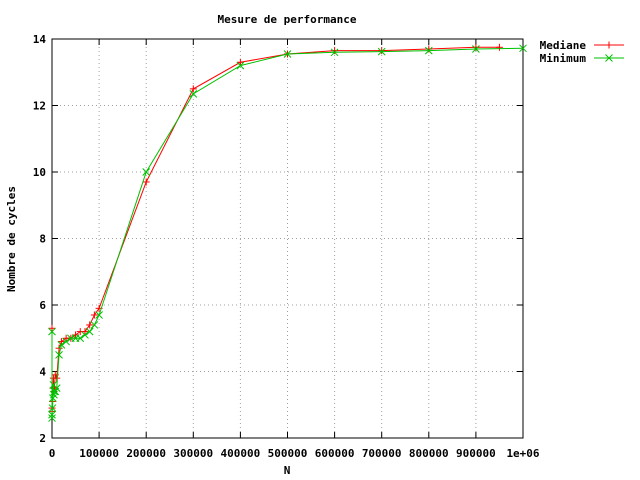  I want to click on x-tick-label: 800000, so click(429, 453).